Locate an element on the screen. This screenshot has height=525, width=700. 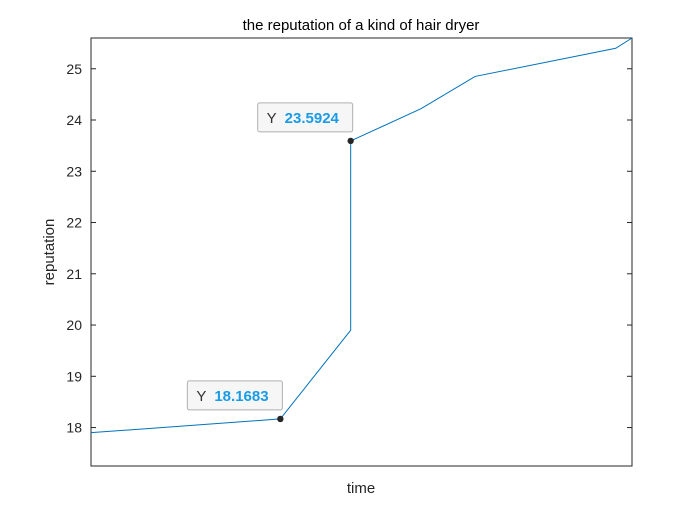
chart-title: the reputation of a kind of hair dryer is located at coordinates (361, 25).